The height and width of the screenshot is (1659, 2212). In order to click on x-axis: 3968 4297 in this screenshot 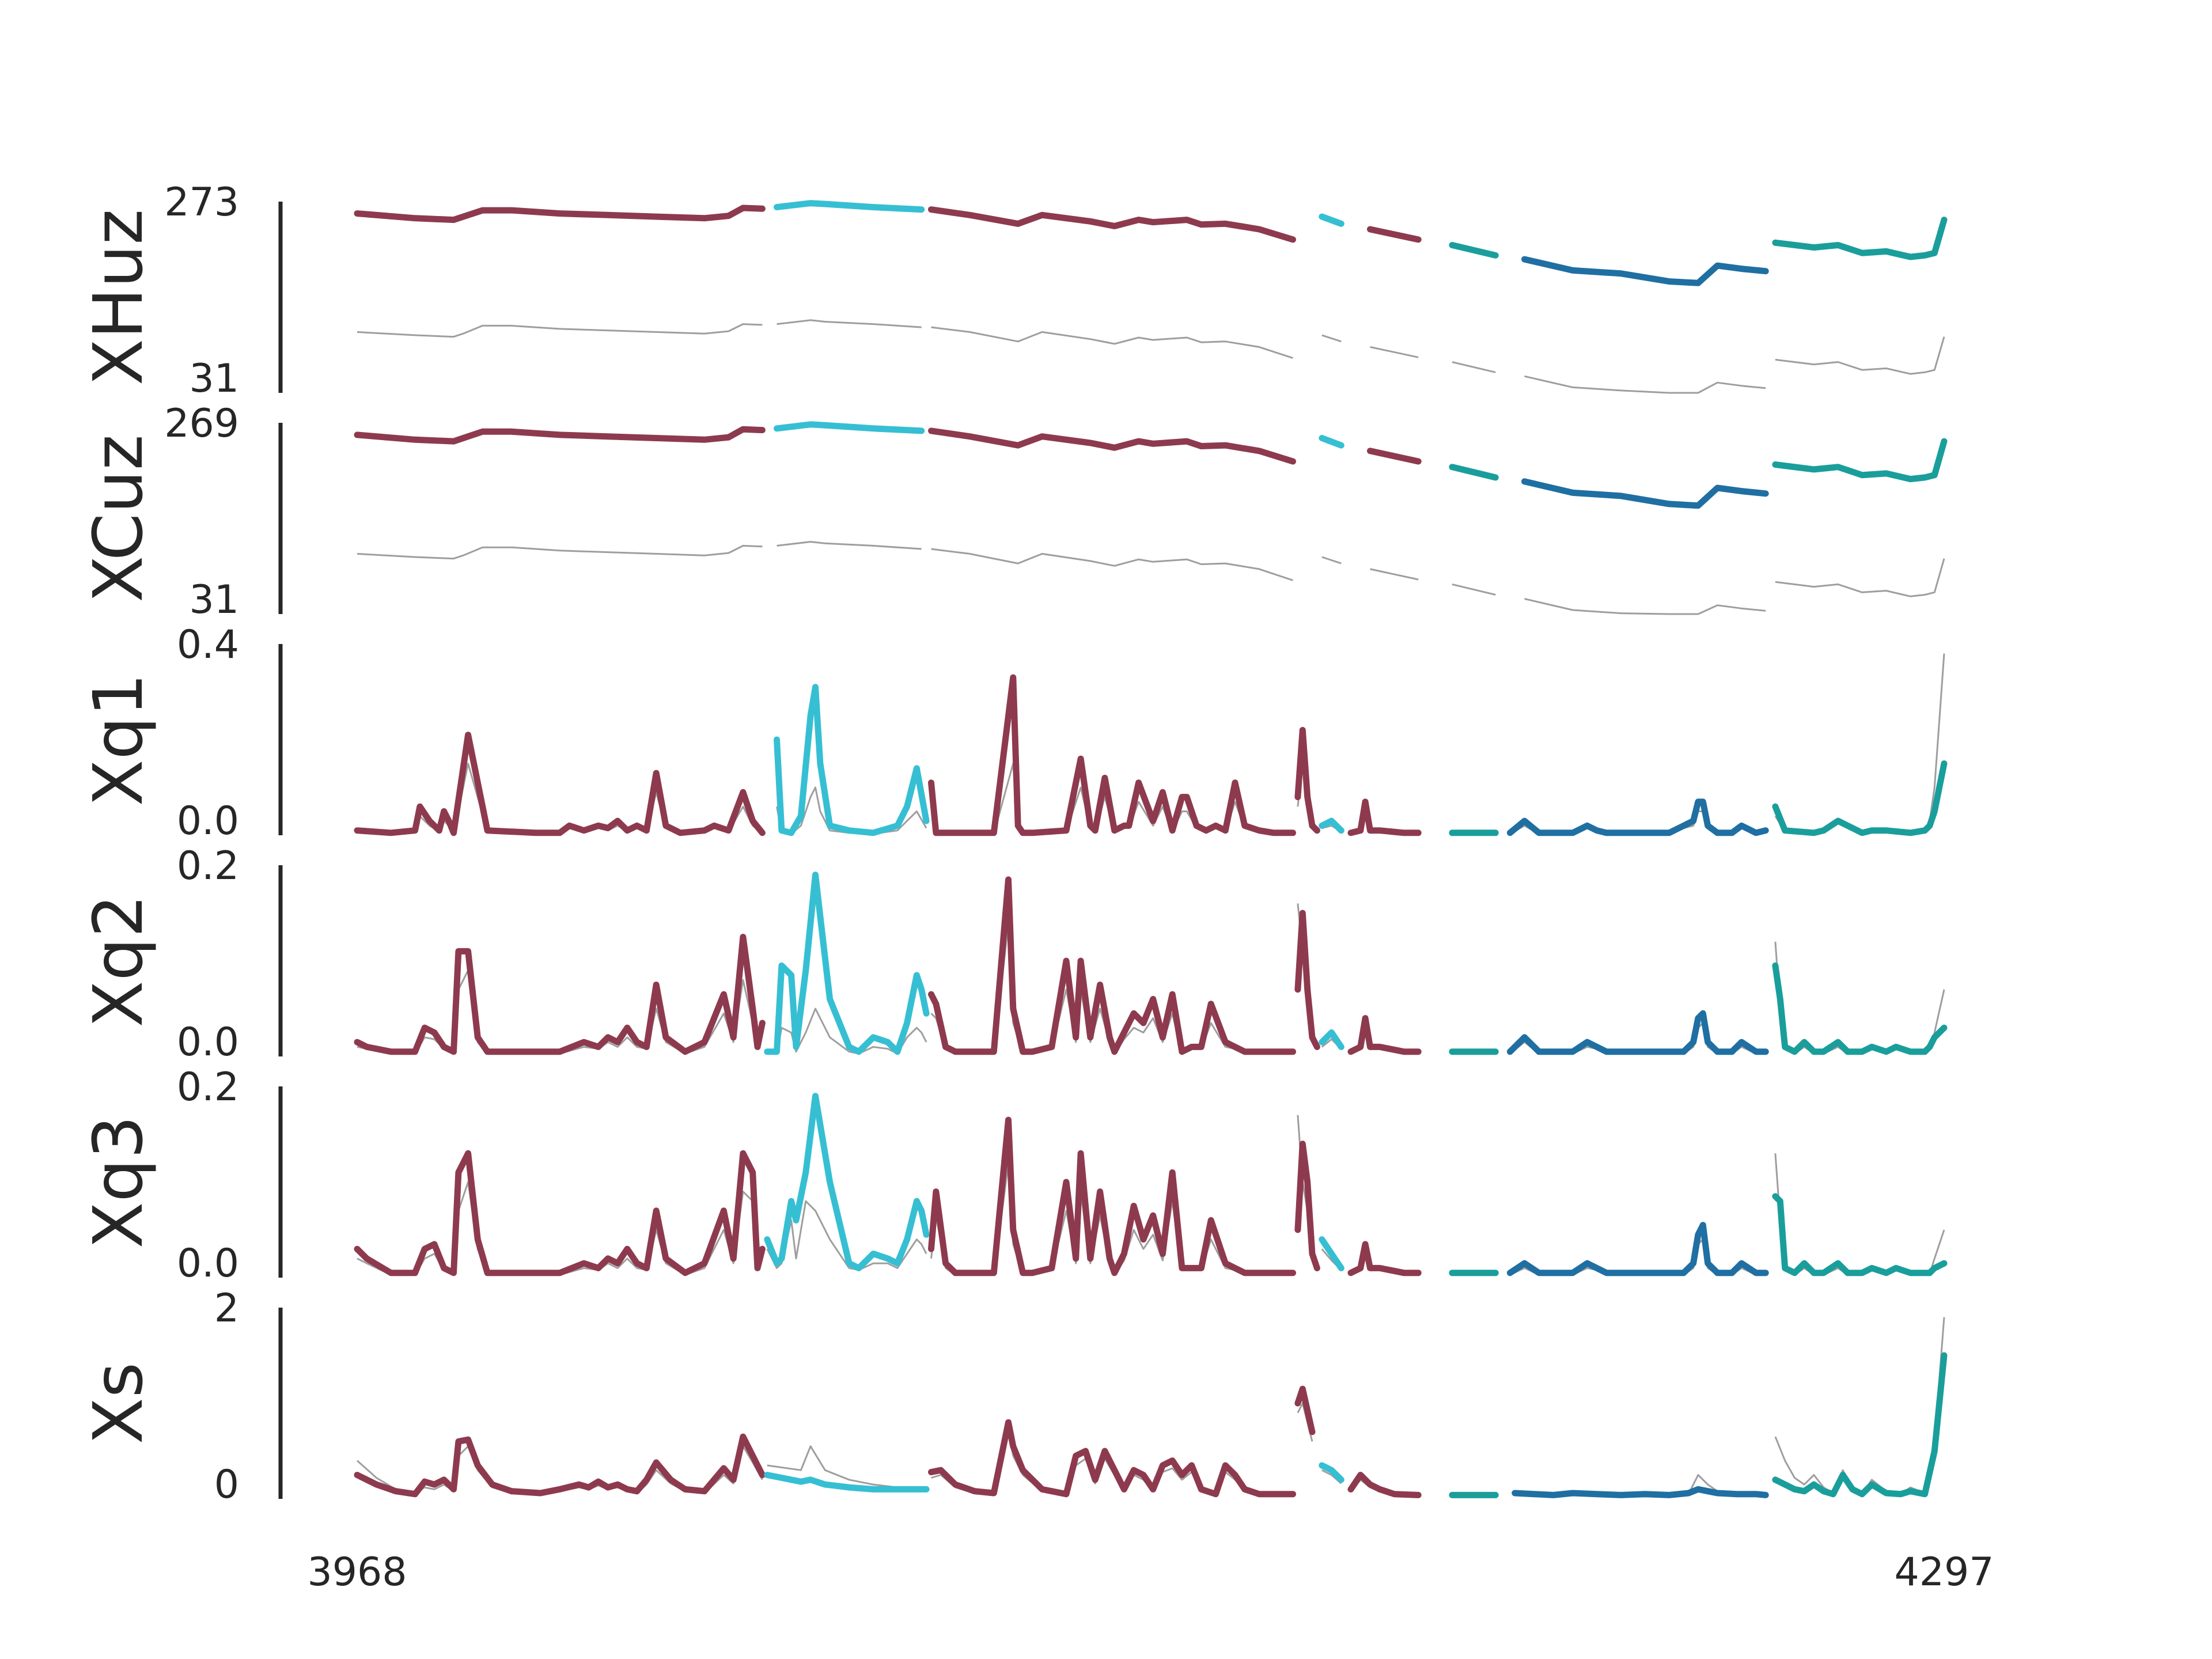, I will do `click(1150, 1572)`.